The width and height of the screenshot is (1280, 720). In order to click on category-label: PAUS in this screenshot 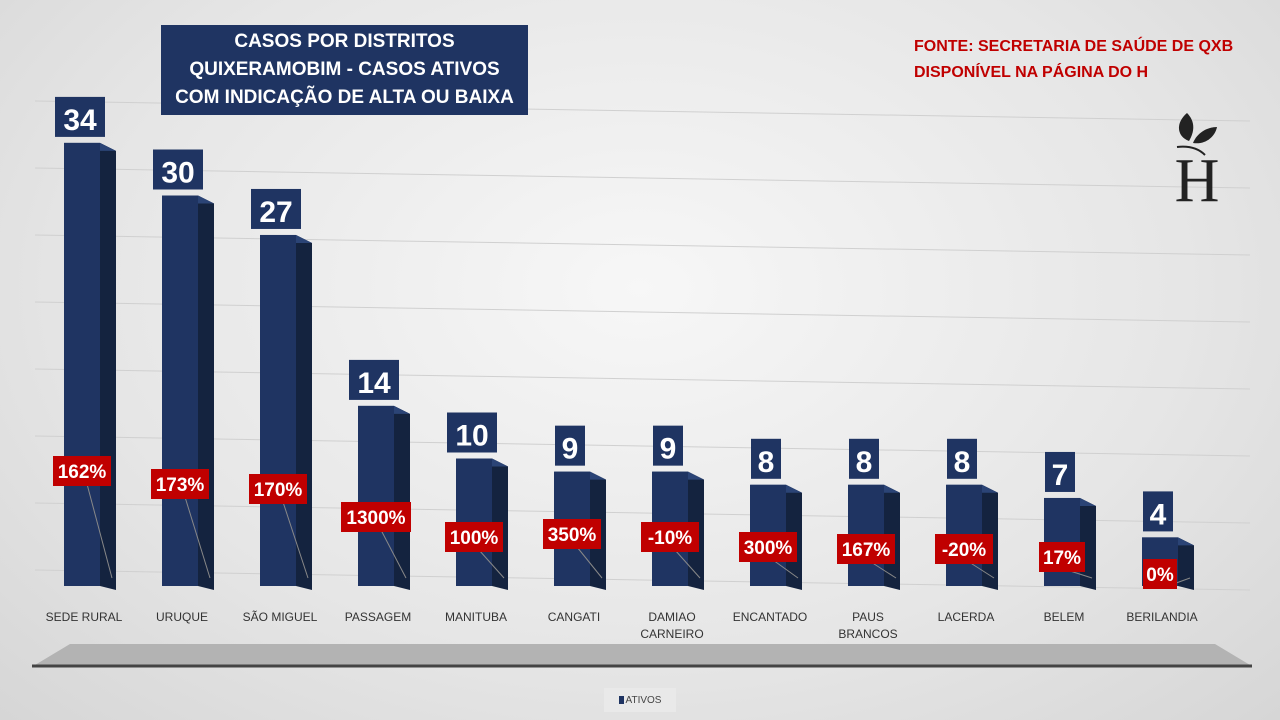, I will do `click(868, 617)`.